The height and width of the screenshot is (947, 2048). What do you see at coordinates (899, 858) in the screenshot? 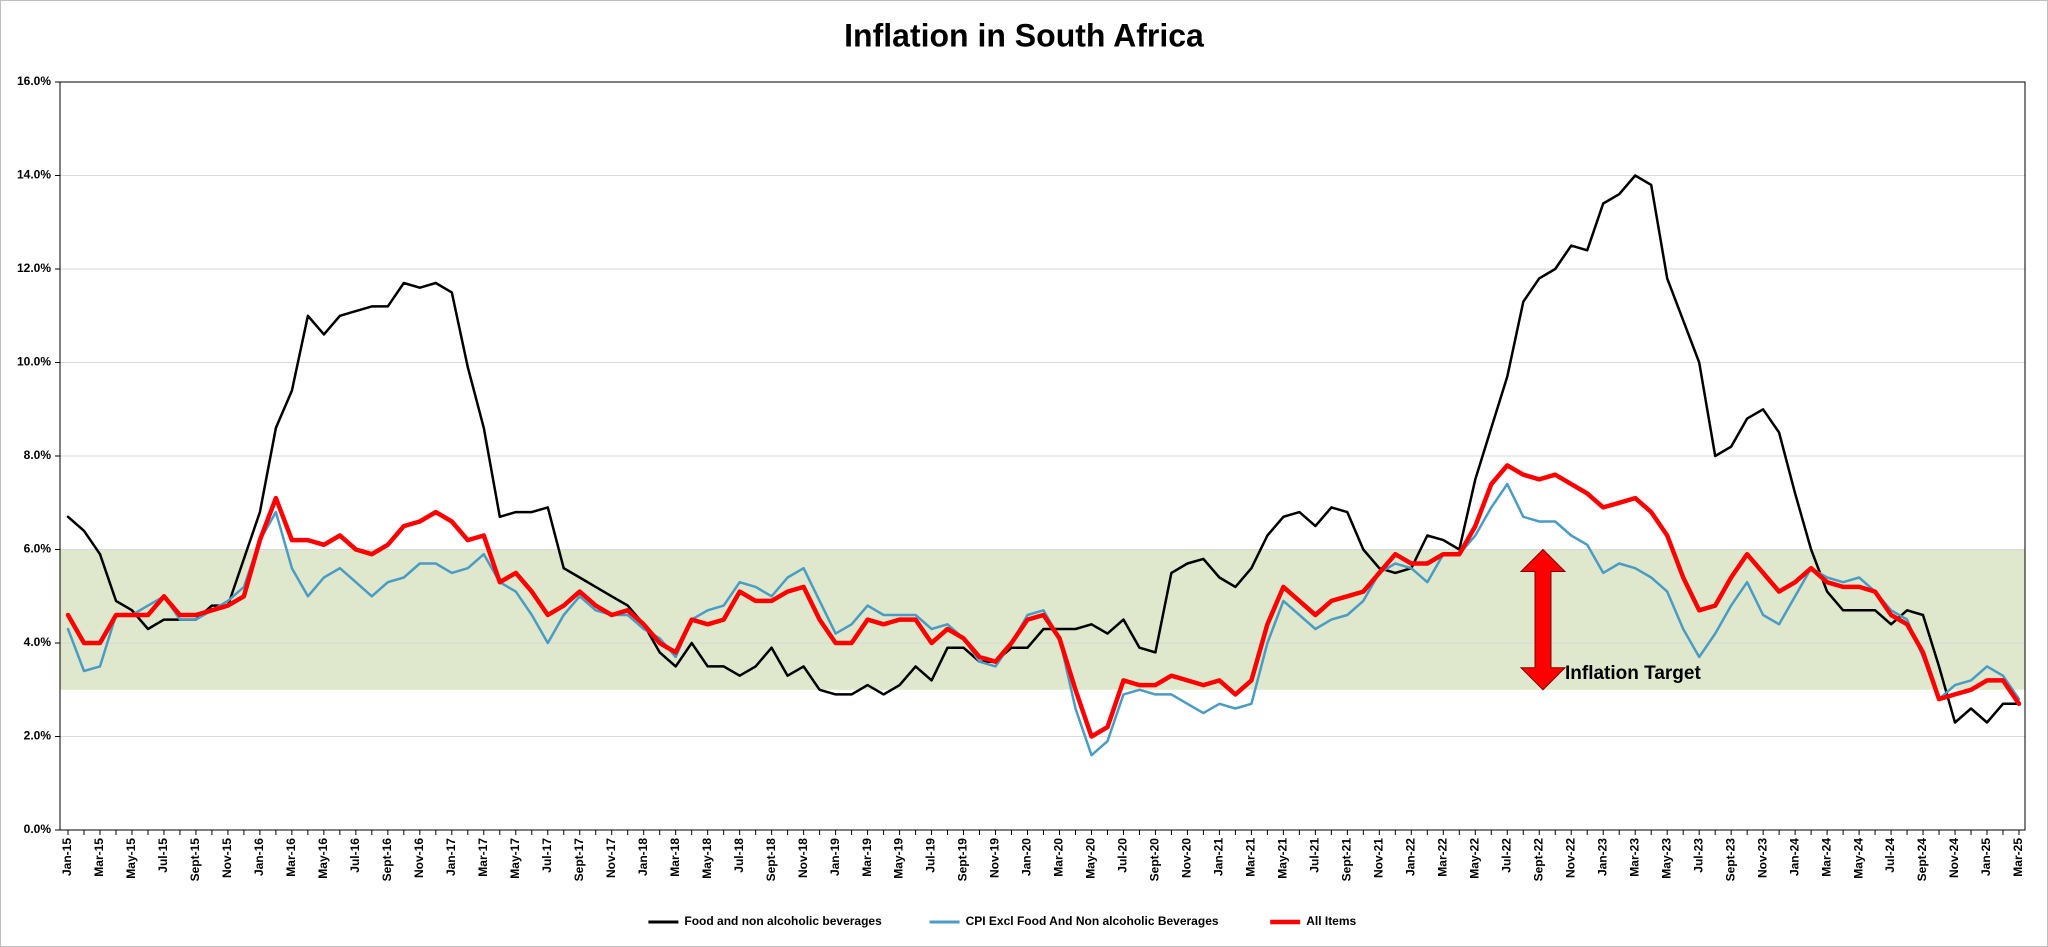
I see `x-tick-label: May-19` at bounding box center [899, 858].